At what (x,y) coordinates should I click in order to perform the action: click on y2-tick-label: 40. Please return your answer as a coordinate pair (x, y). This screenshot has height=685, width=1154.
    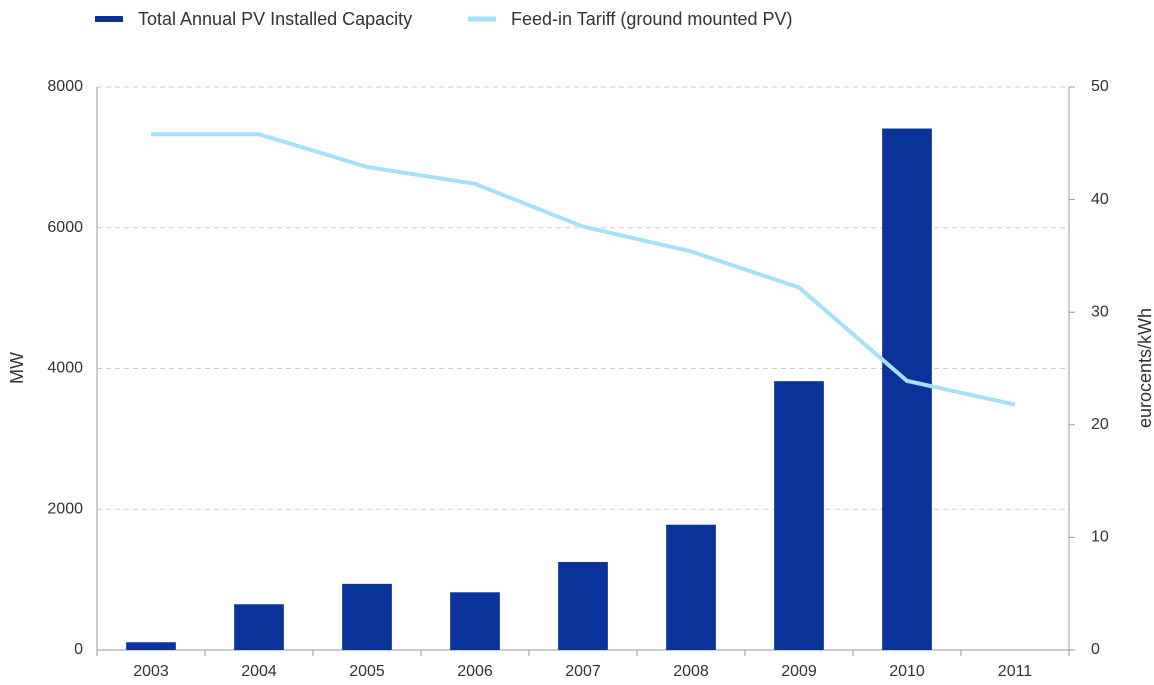
    Looking at the image, I should click on (1100, 199).